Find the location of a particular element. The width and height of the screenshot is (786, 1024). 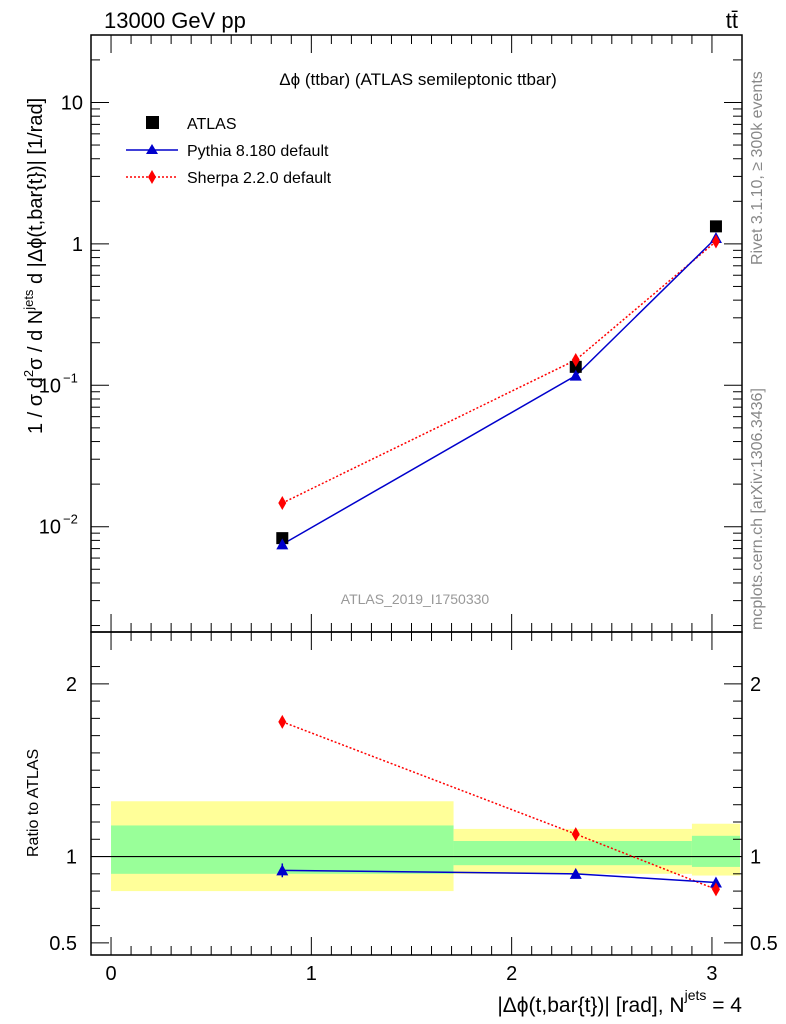

x-tick-label: 3 is located at coordinates (711, 974).